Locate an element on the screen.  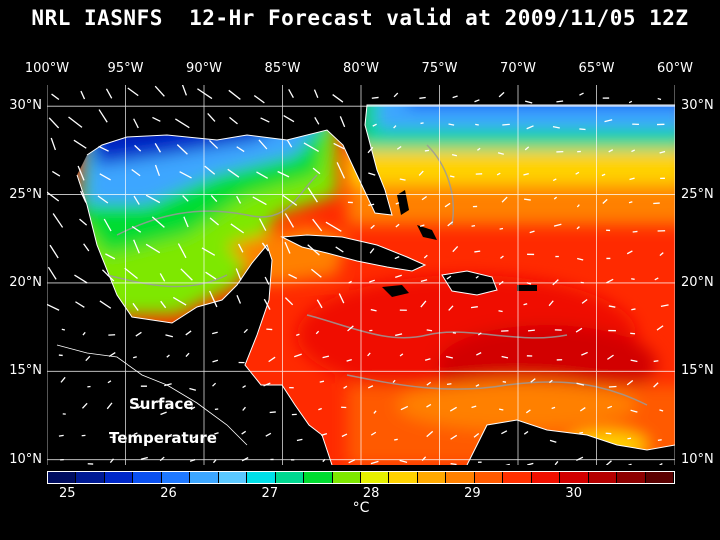
lat-label-left: 30°N is located at coordinates (25, 106).